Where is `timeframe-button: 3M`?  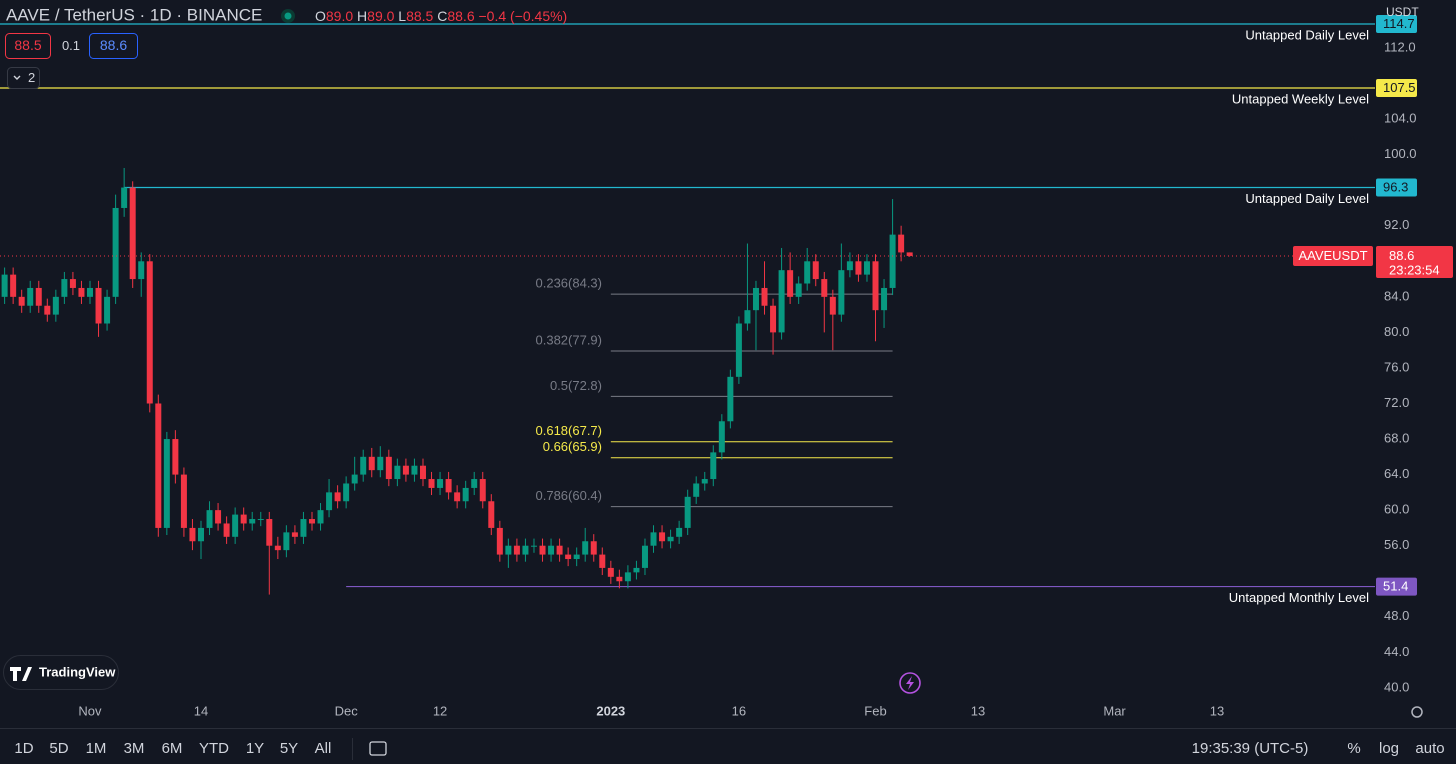
timeframe-button: 3M is located at coordinates (134, 748).